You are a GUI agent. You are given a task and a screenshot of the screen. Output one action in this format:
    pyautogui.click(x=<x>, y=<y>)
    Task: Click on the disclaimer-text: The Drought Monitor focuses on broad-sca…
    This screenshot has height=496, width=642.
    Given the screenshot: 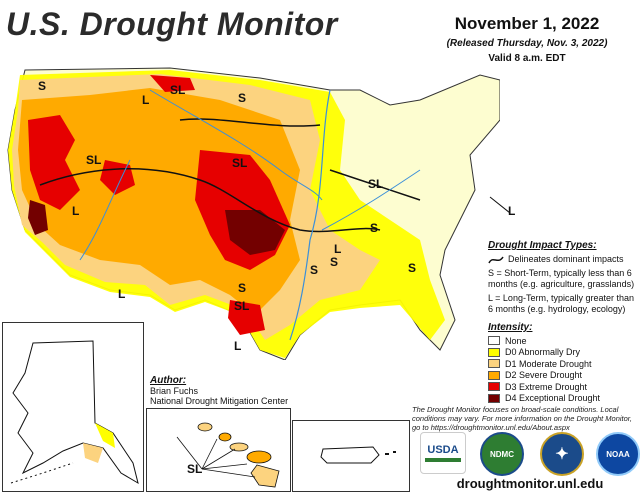 What is the action you would take?
    pyautogui.click(x=522, y=418)
    